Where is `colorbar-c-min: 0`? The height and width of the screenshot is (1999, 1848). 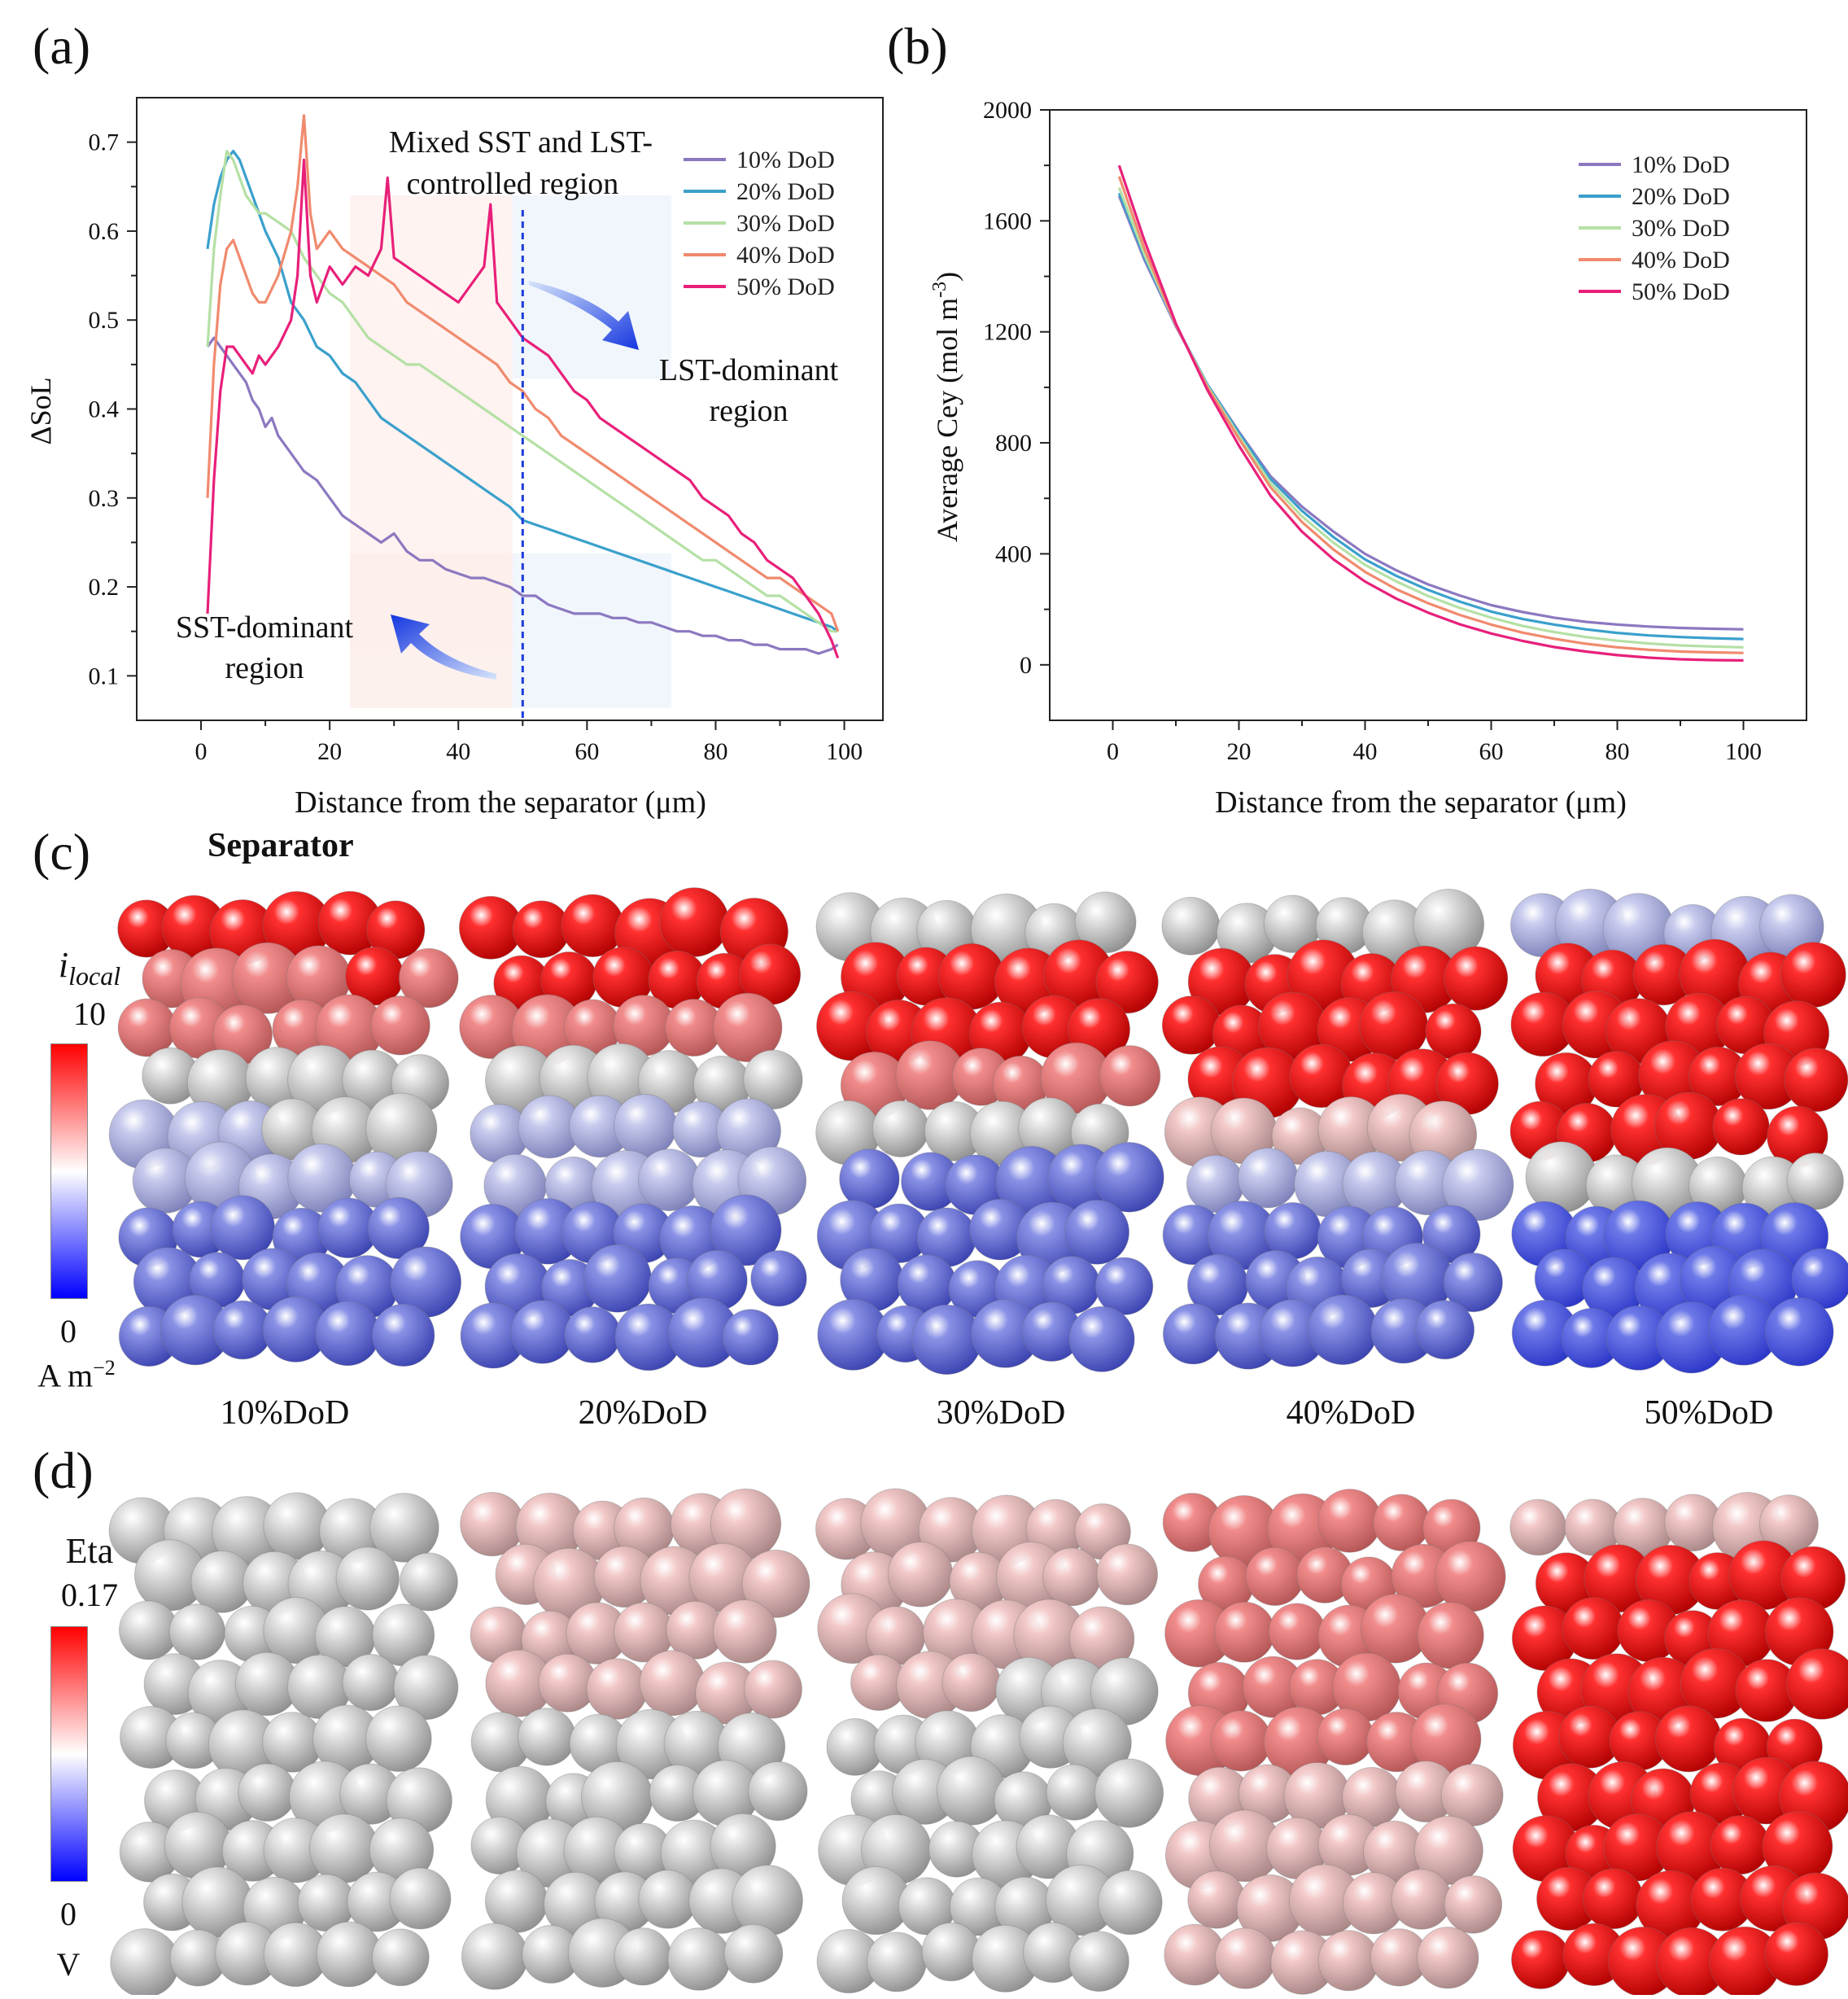 colorbar-c-min: 0 is located at coordinates (68, 1331).